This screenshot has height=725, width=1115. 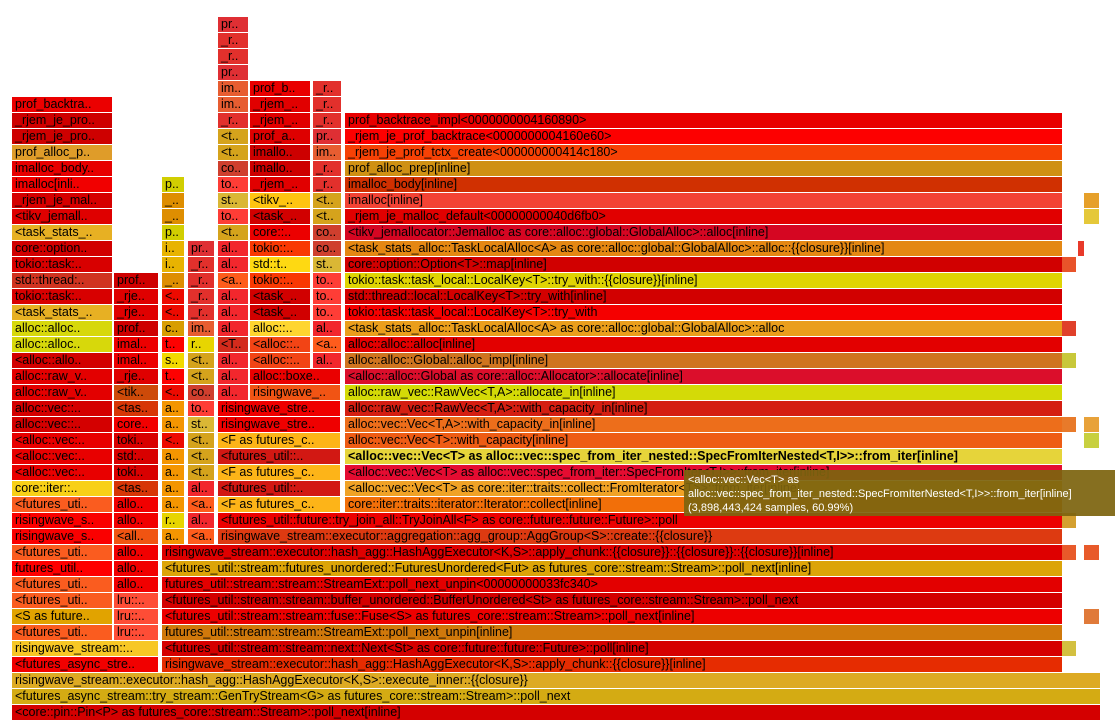 I want to click on stack-frame: core::iter::.., so click(x=62, y=488).